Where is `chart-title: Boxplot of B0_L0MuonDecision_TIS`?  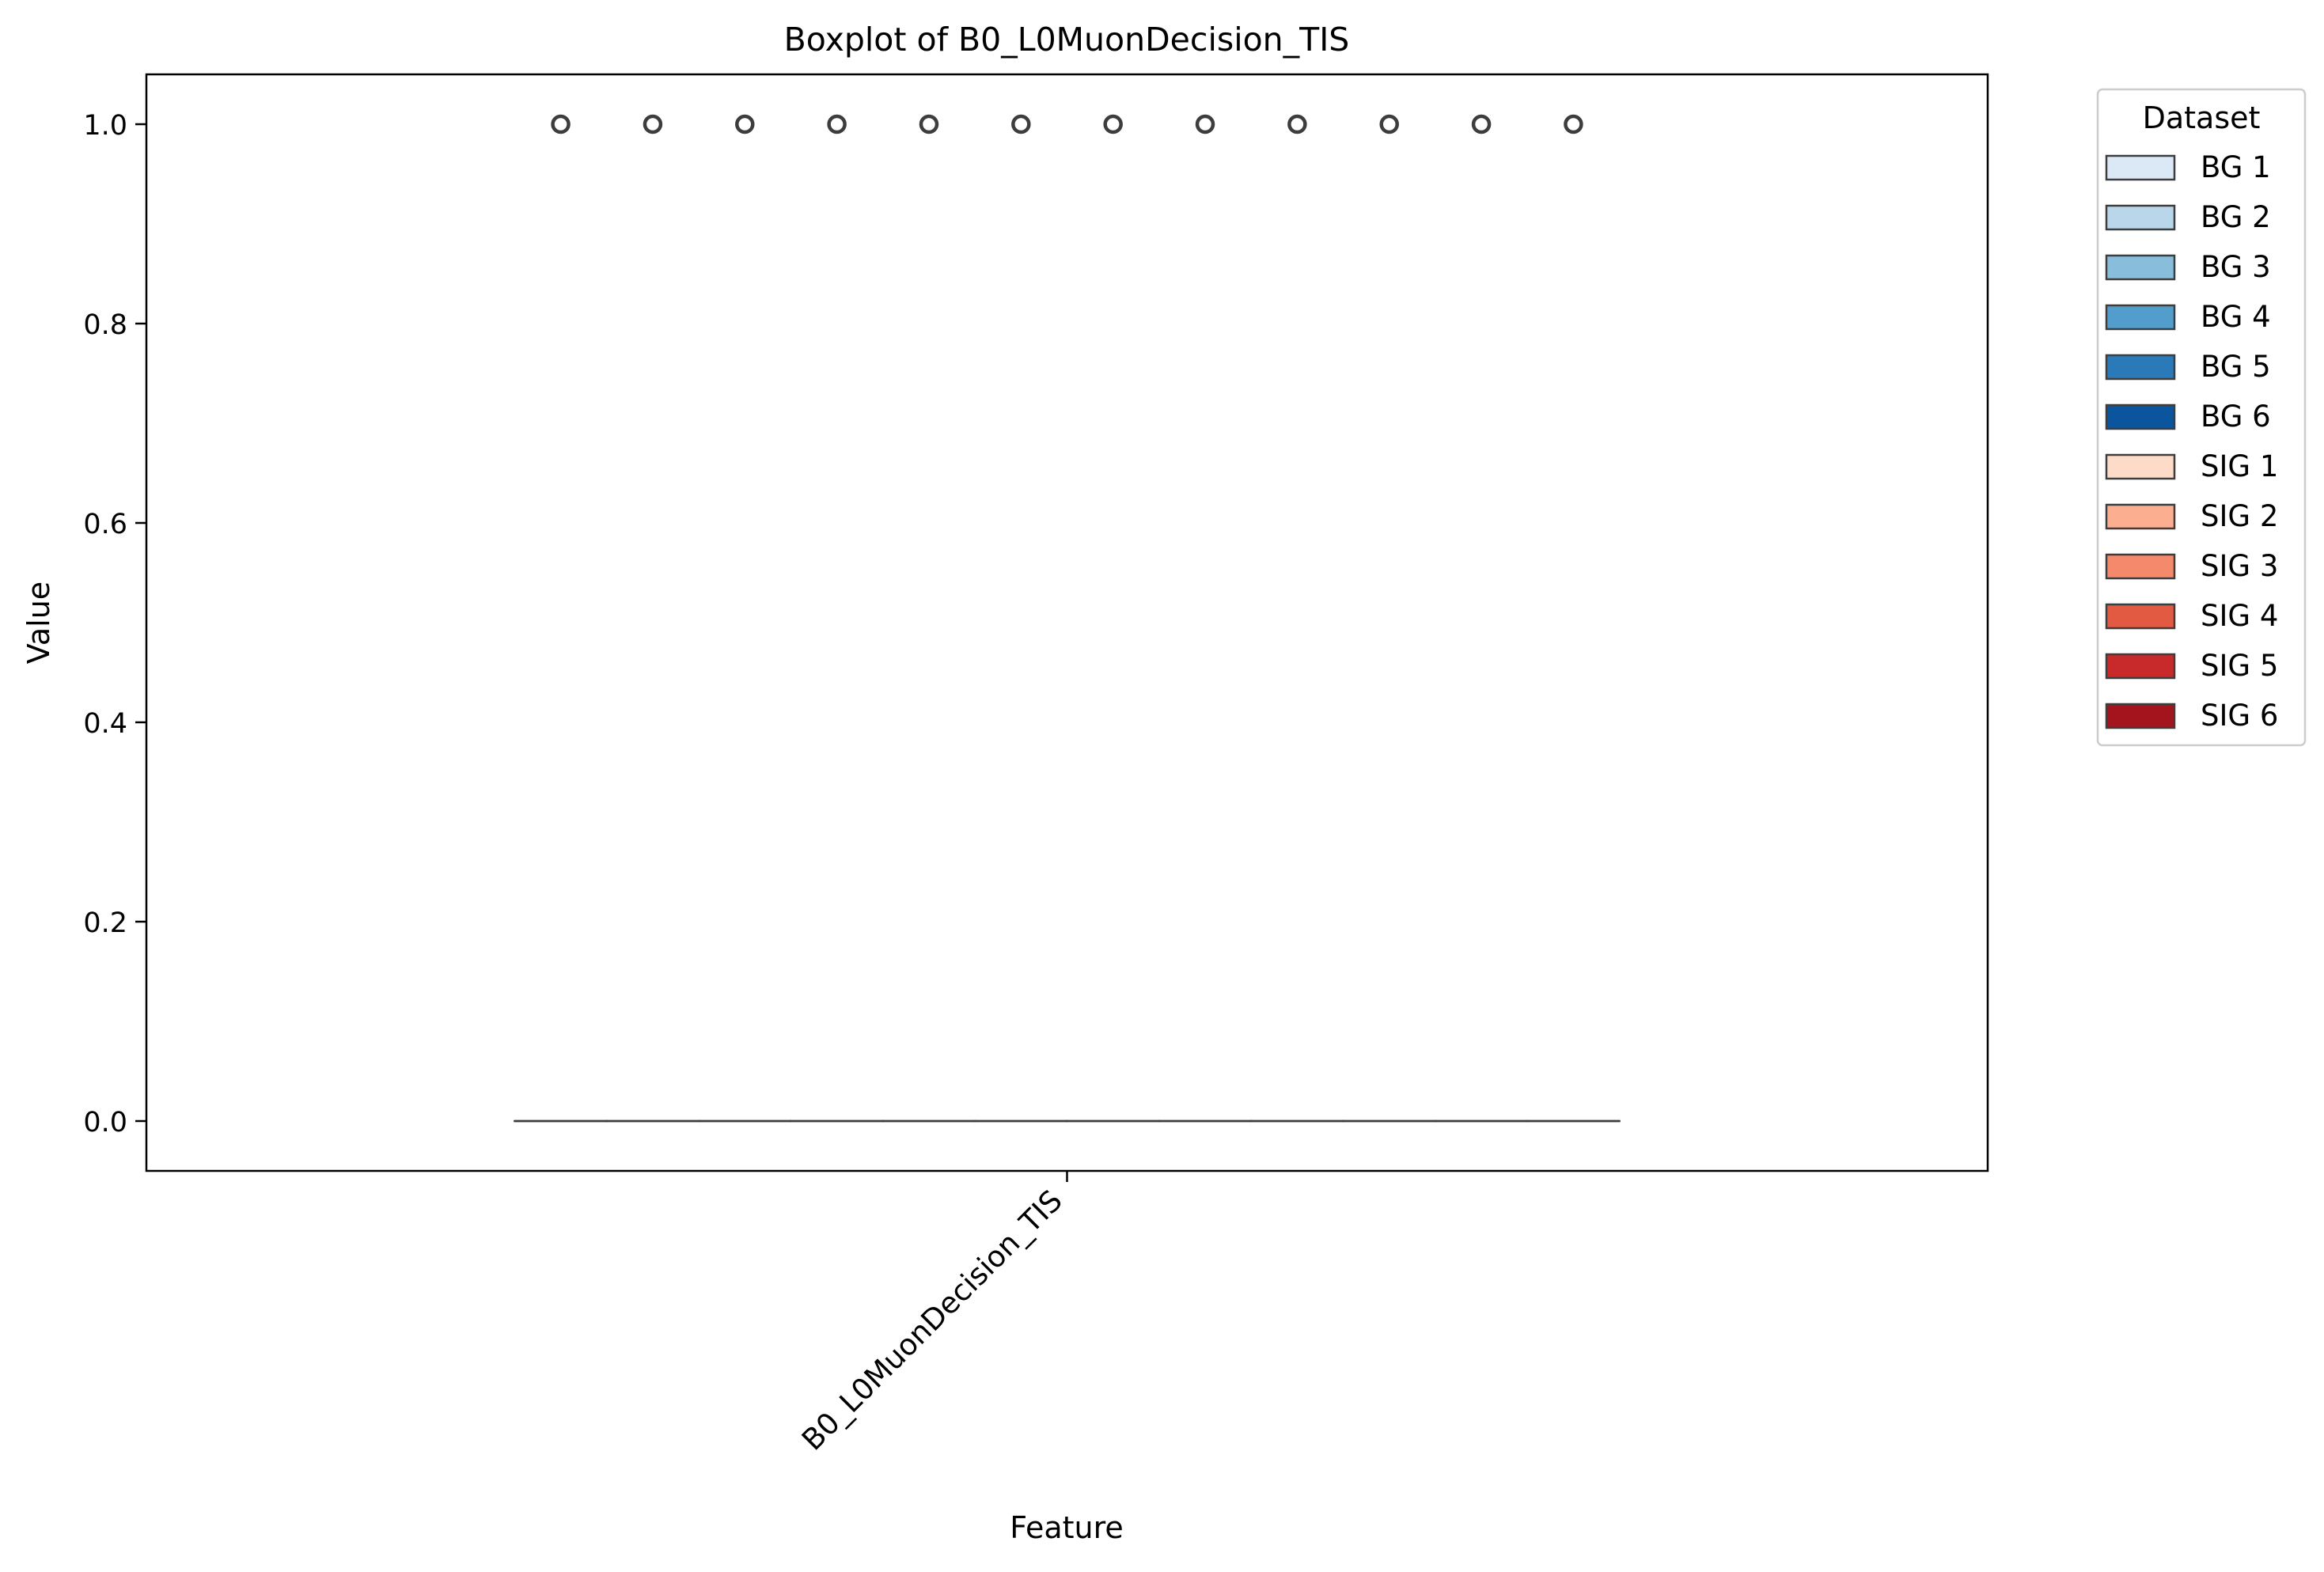 chart-title: Boxplot of B0_L0MuonDecision_TIS is located at coordinates (1067, 40).